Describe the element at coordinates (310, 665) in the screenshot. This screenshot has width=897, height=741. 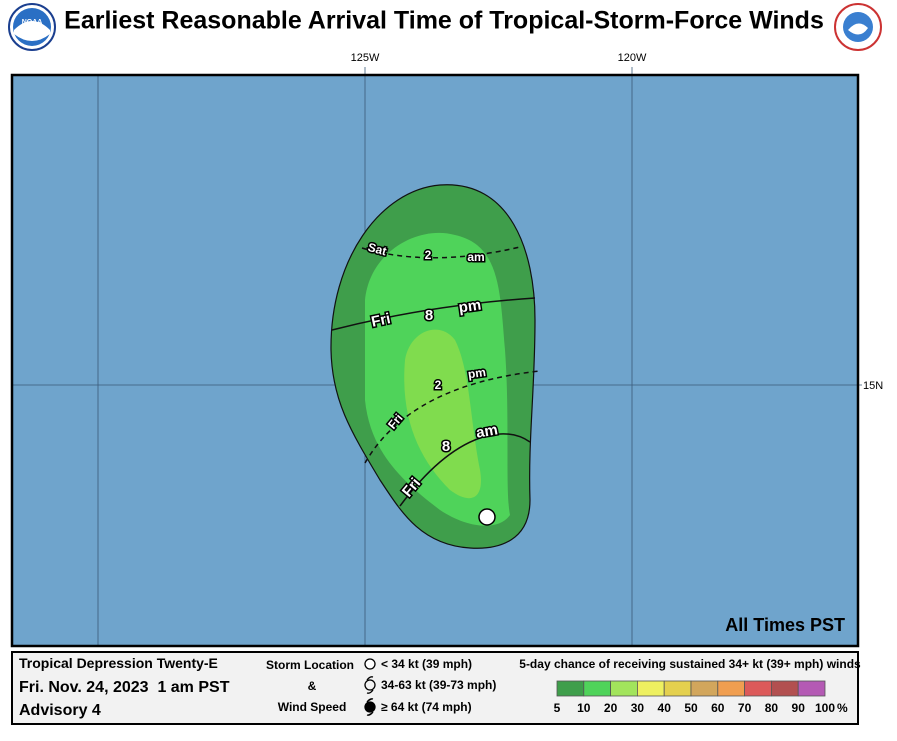
I see `key-title: Storm Location` at that location.